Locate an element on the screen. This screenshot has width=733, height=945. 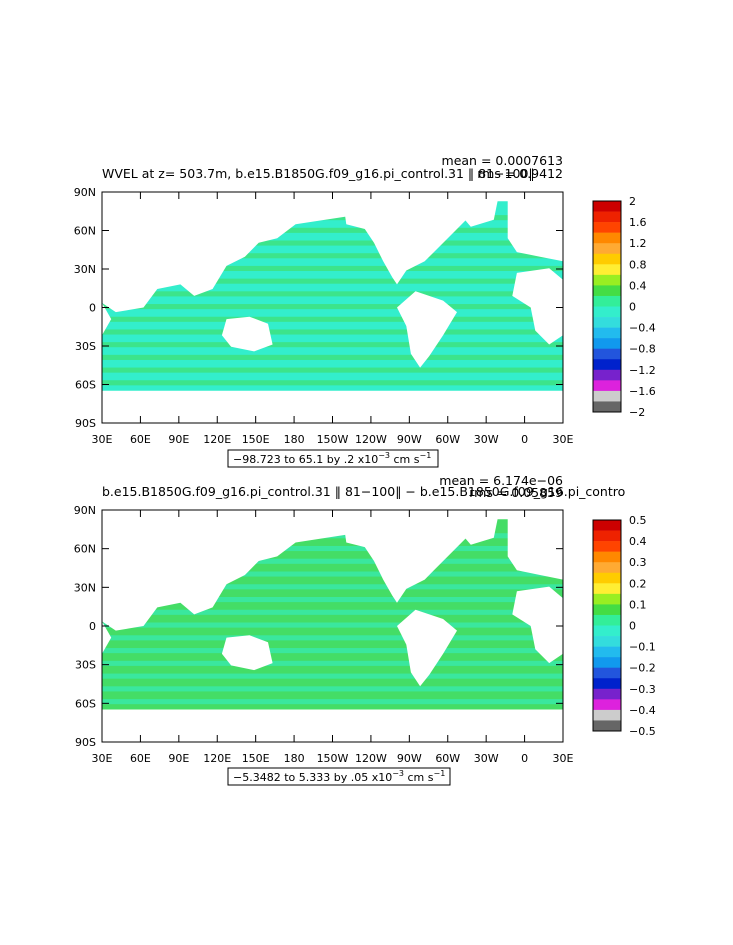
lat-label: 90S is located at coordinates (85, 423).